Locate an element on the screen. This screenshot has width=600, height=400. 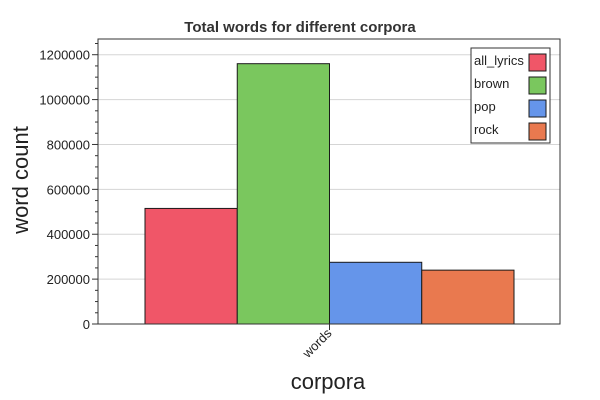
bar-brown is located at coordinates (283, 194).